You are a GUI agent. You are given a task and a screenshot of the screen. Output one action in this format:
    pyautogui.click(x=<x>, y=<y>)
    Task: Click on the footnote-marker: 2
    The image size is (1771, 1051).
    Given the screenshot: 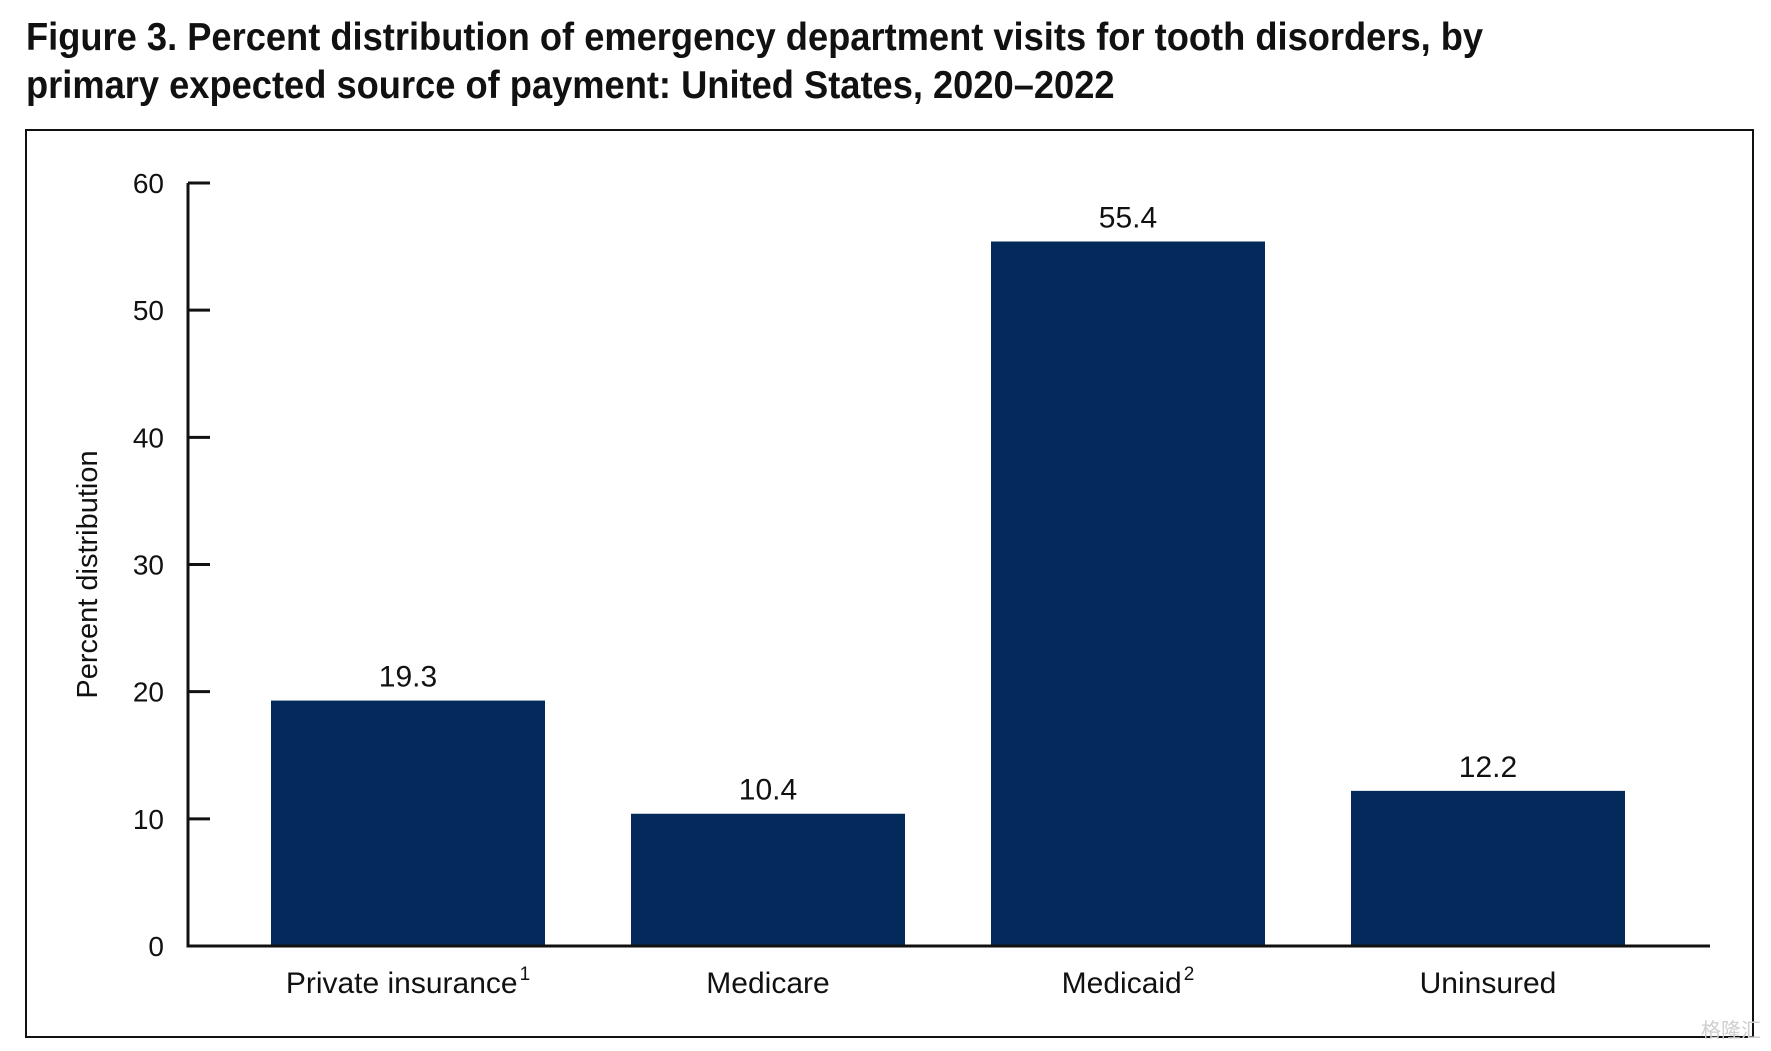 What is the action you would take?
    pyautogui.click(x=1189, y=974)
    